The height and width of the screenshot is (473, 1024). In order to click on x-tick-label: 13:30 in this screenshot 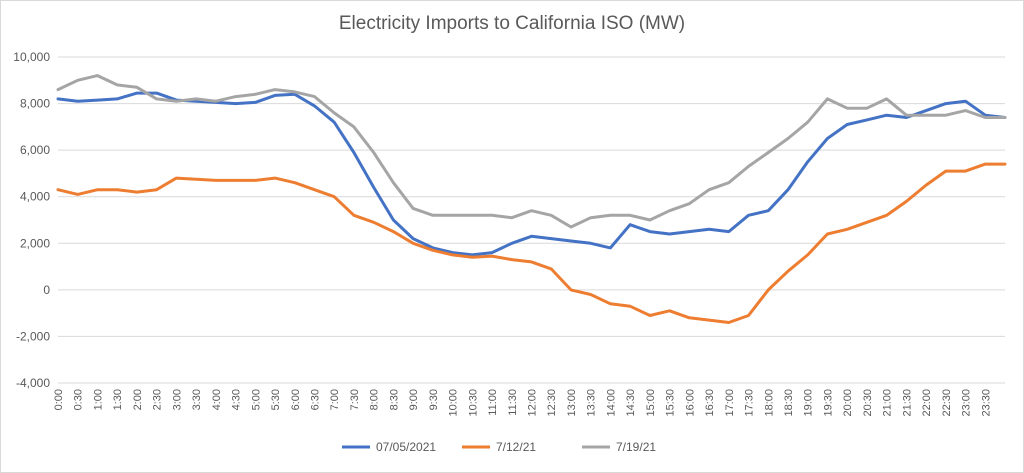, I will do `click(592, 403)`.